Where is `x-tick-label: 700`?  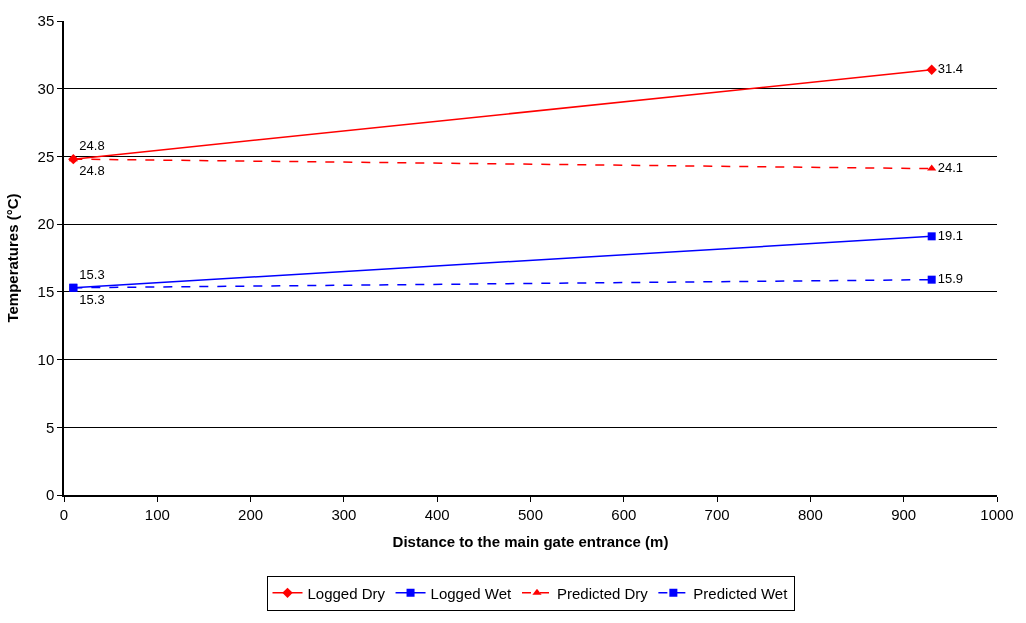 x-tick-label: 700 is located at coordinates (717, 514).